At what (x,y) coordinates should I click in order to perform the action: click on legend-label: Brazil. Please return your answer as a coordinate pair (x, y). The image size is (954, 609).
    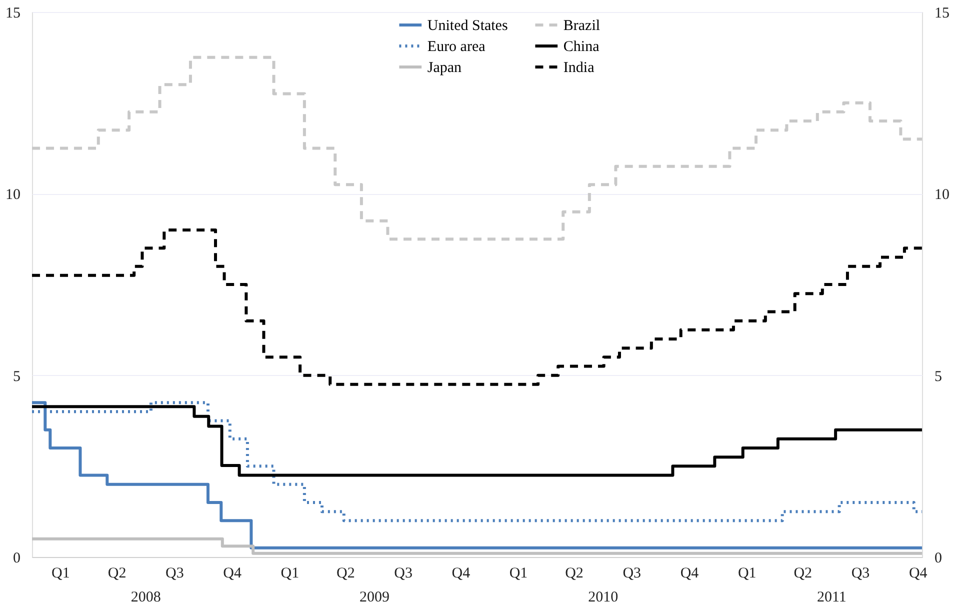
    Looking at the image, I should click on (581, 26).